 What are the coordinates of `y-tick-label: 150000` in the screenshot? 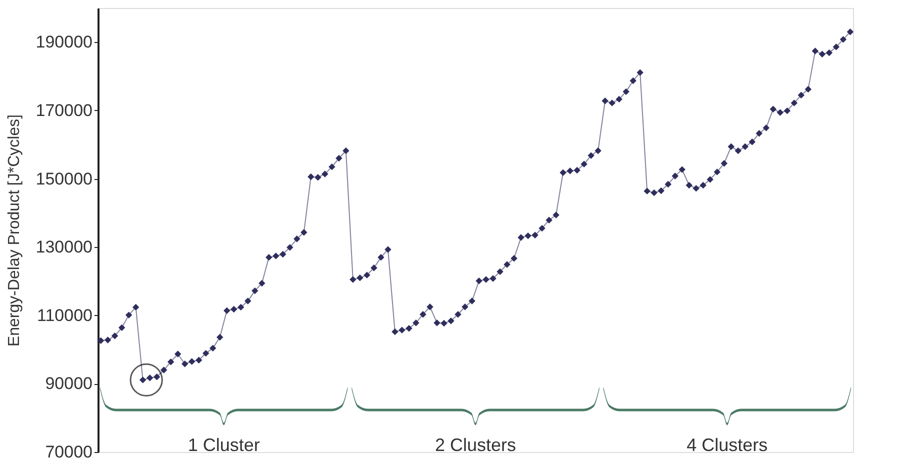 It's located at (64, 178).